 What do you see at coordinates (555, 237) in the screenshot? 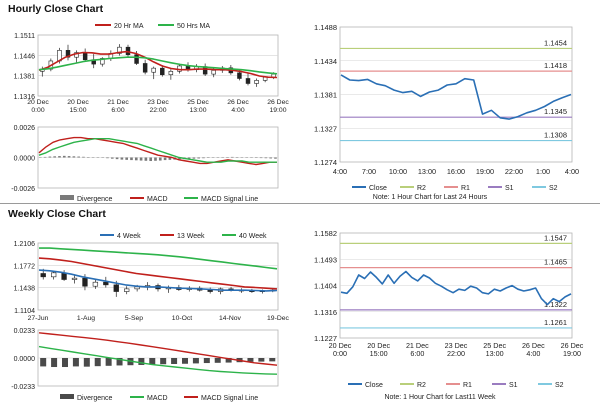
I see `pivot-level-label: 1.1547` at bounding box center [555, 237].